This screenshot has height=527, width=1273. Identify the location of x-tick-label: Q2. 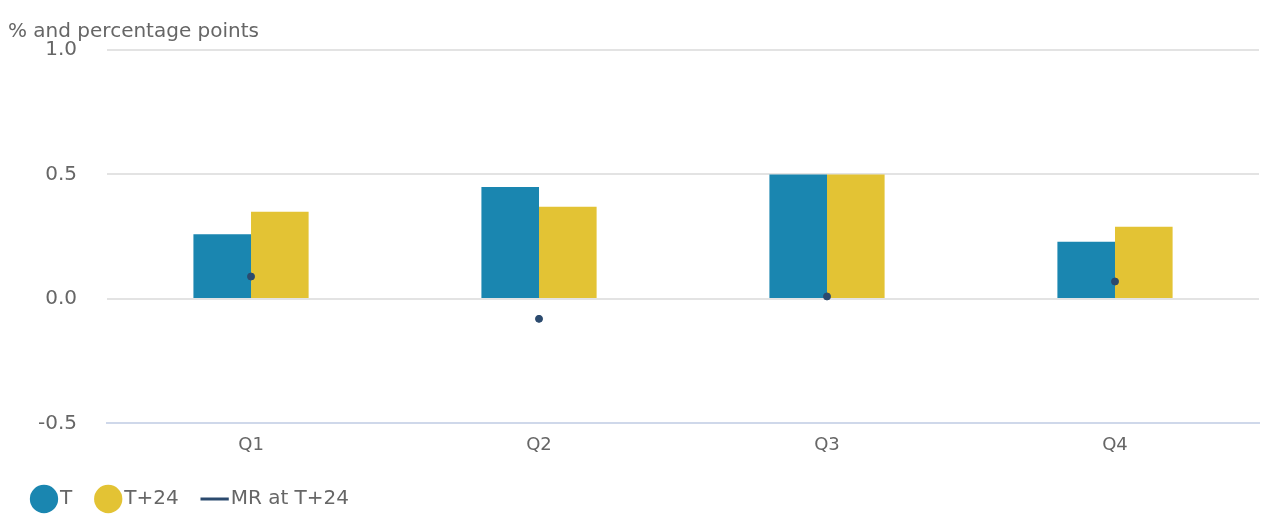
(539, 443).